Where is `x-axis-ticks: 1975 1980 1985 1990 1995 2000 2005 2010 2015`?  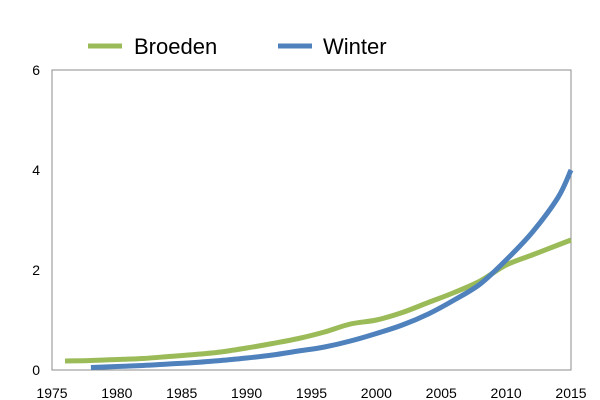
x-axis-ticks: 1975 1980 1985 1990 1995 2000 2005 2010 2015 is located at coordinates (311, 392).